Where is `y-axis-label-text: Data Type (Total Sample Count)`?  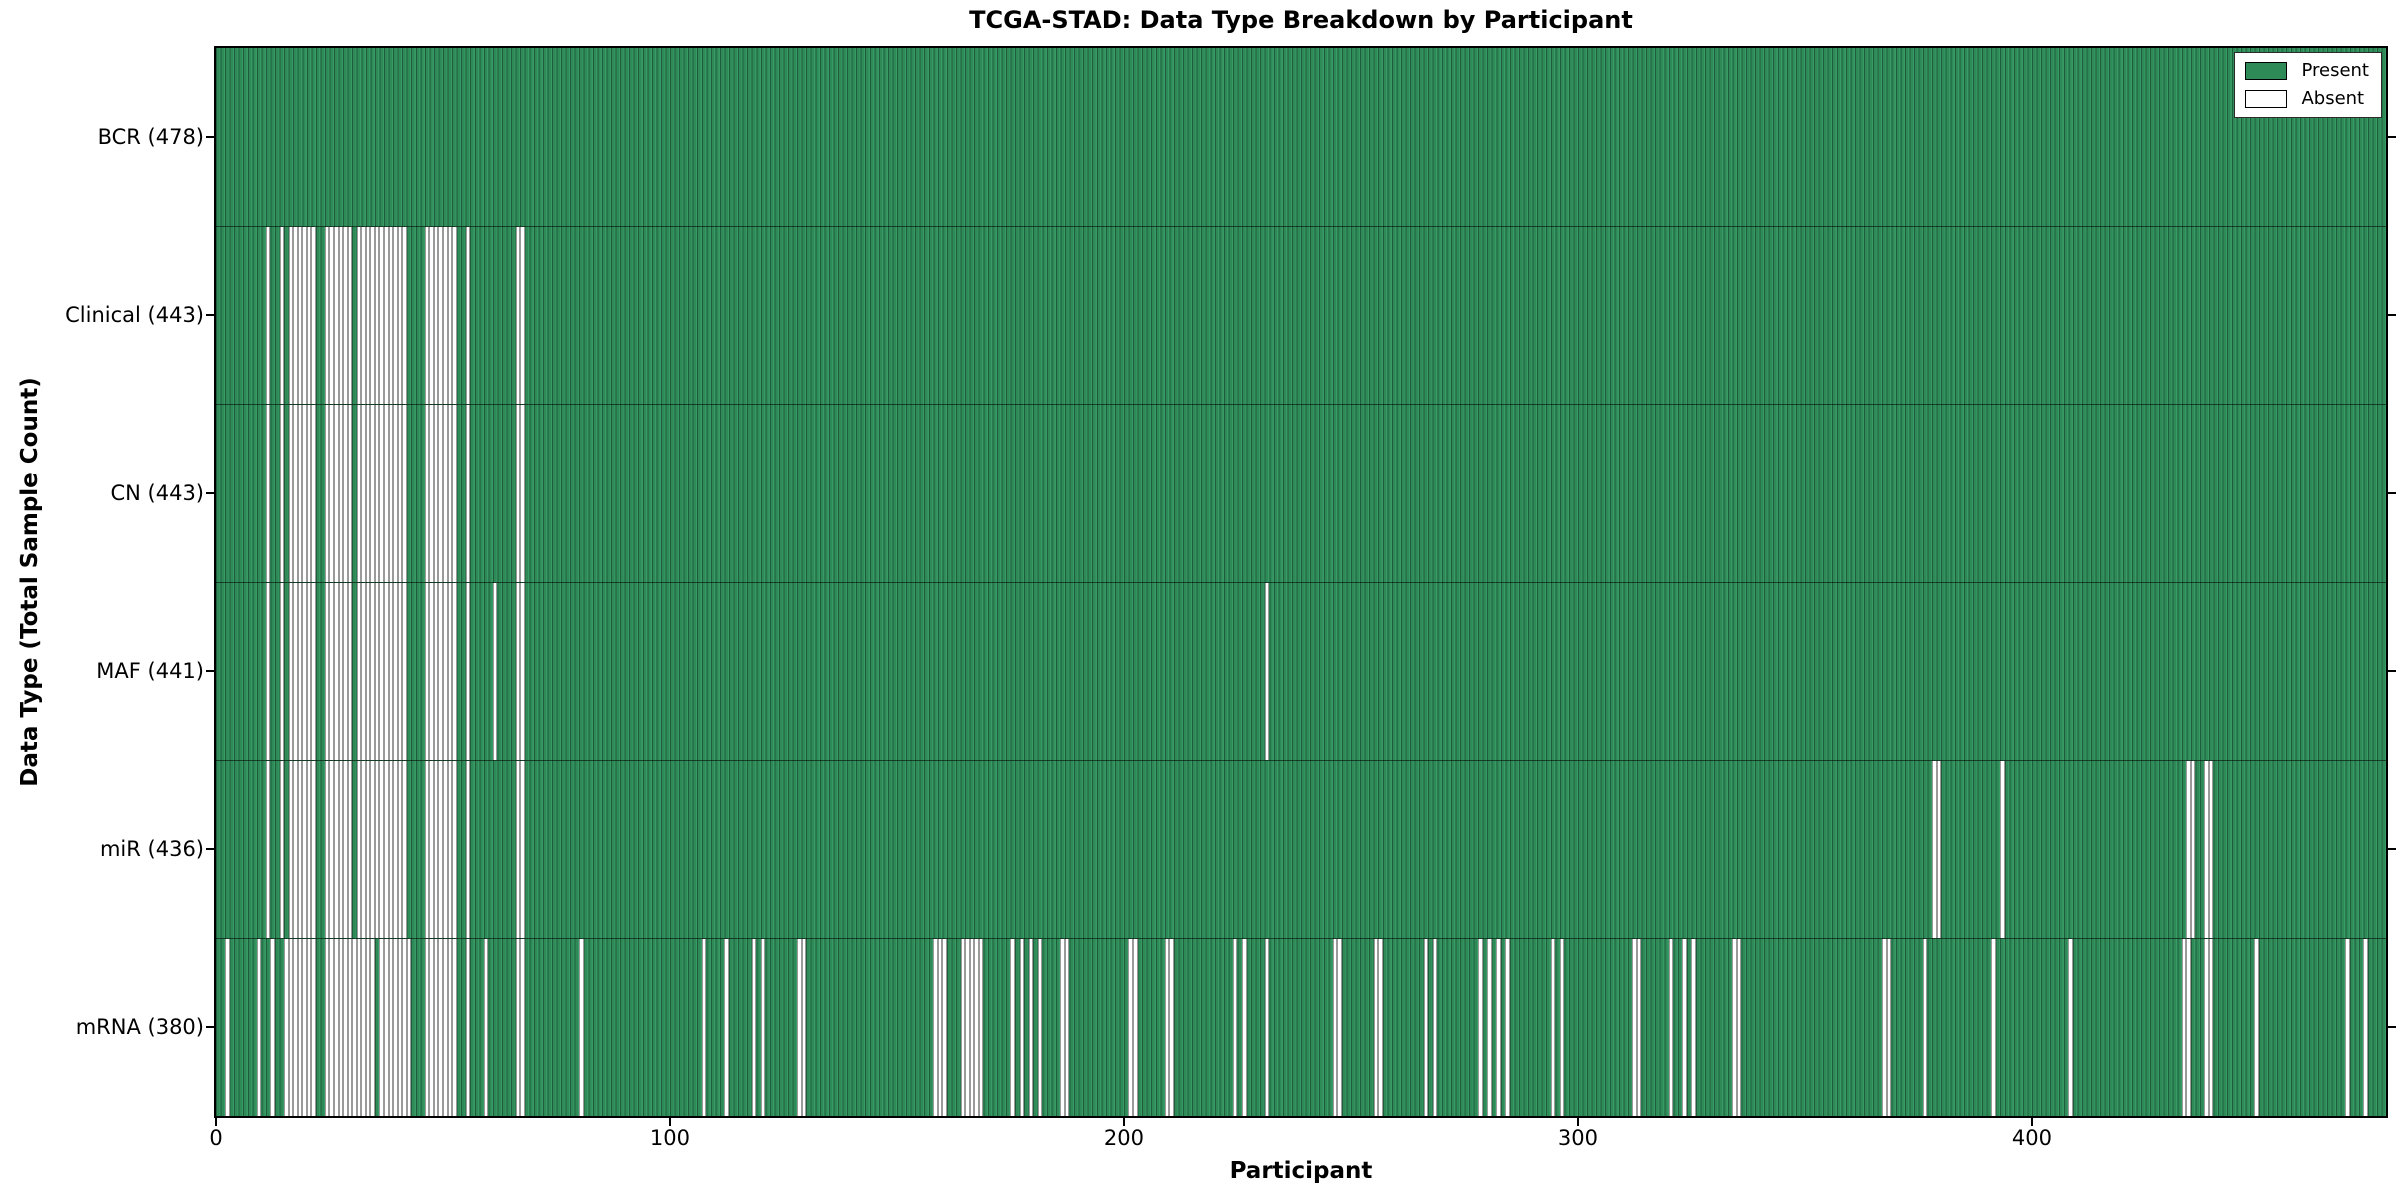
y-axis-label-text: Data Type (Total Sample Count) is located at coordinates (30, 582).